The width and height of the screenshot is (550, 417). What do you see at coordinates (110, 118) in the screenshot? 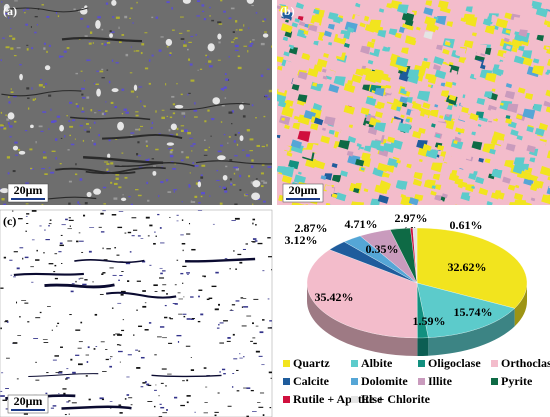
I see `crack` at bounding box center [110, 118].